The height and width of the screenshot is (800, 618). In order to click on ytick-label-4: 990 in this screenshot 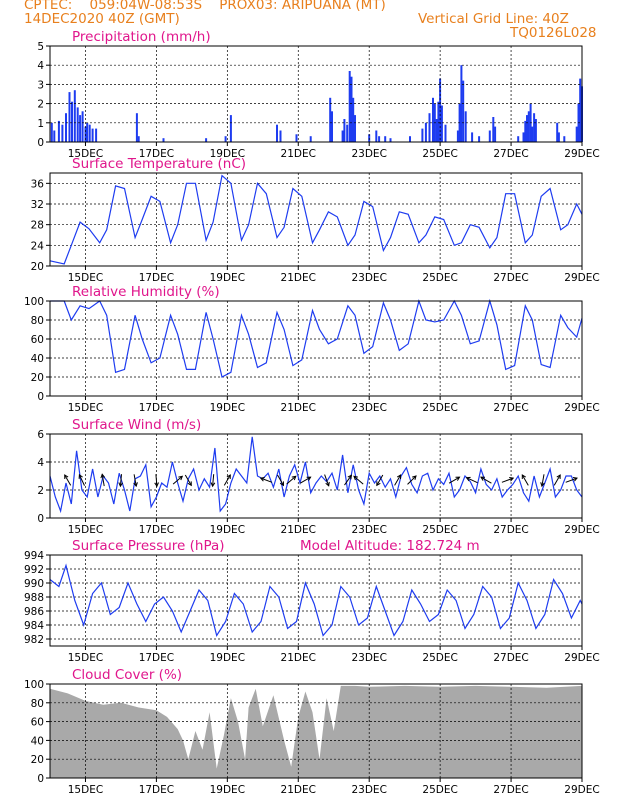, I will do `click(34, 584)`.